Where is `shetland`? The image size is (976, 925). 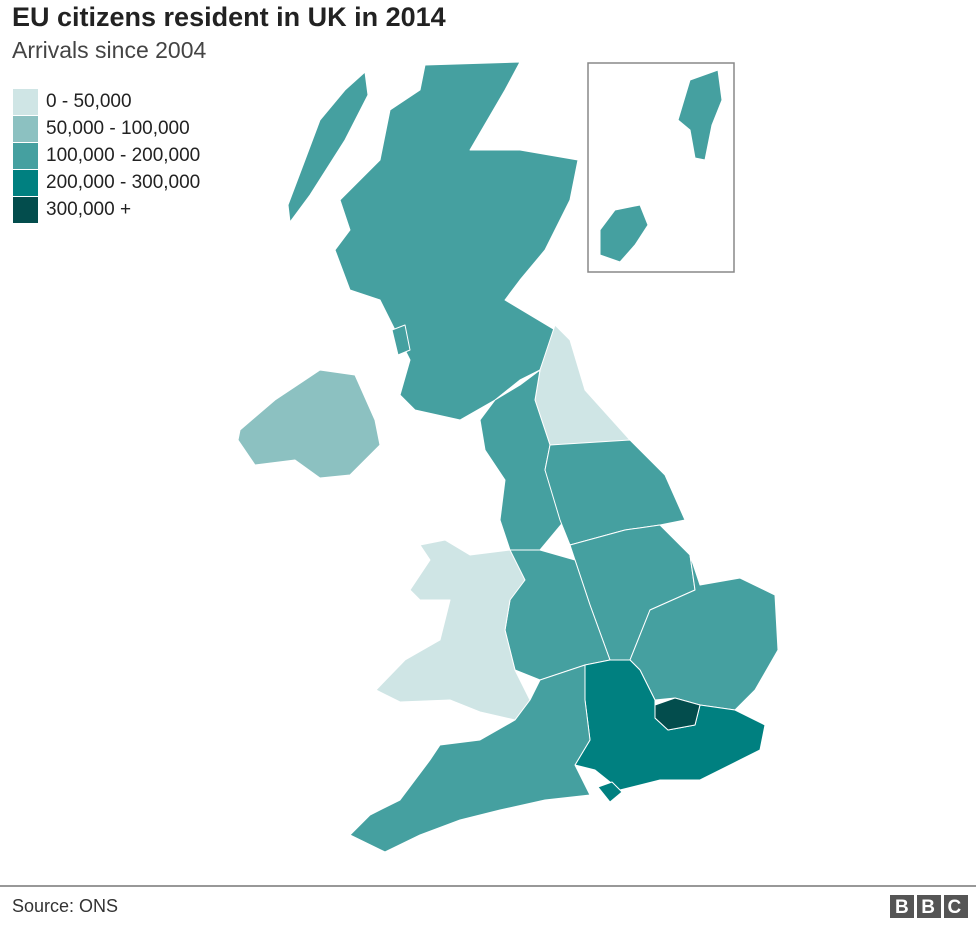 shetland is located at coordinates (700, 115).